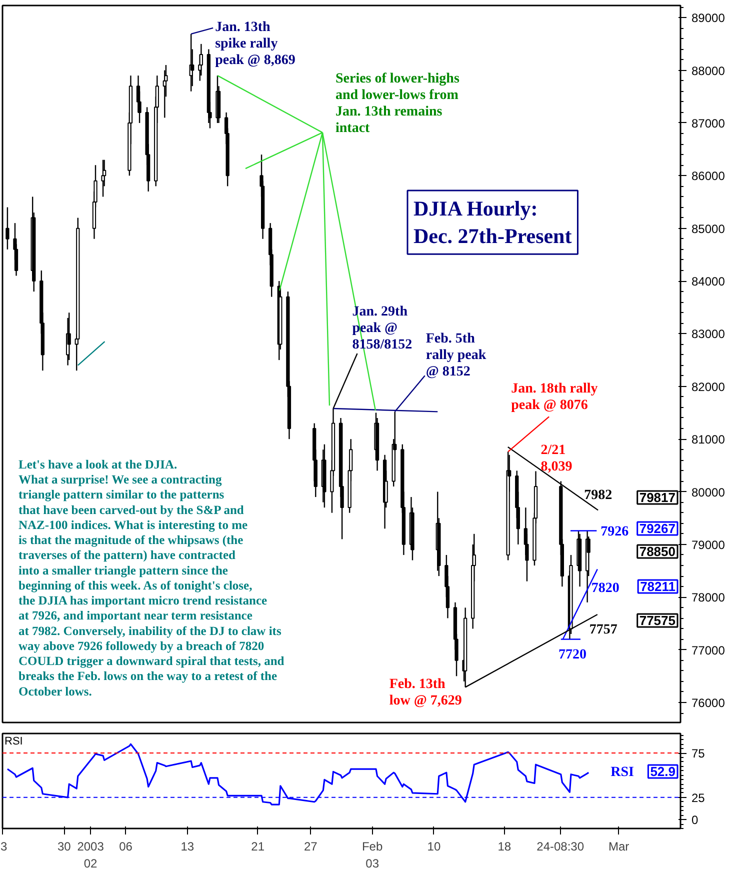 This screenshot has width=743, height=873. Describe the element at coordinates (657, 528) in the screenshot. I see `annotation: 79267` at that location.